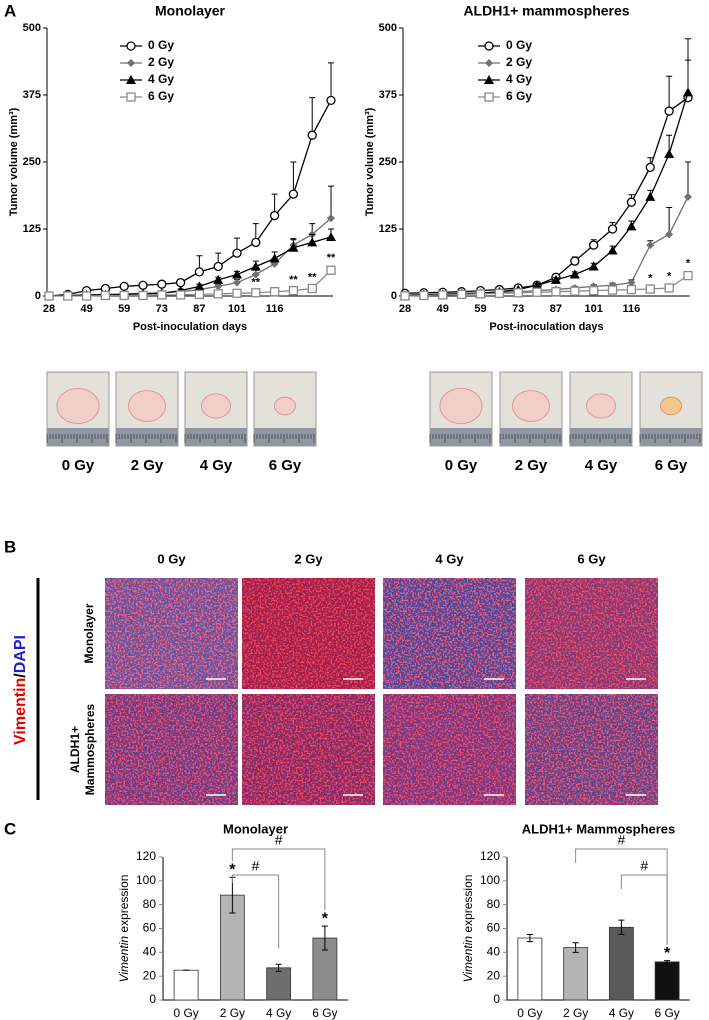 Image resolution: width=709 pixels, height=1020 pixels. I want to click on y-tick-label: 20, so click(494, 975).